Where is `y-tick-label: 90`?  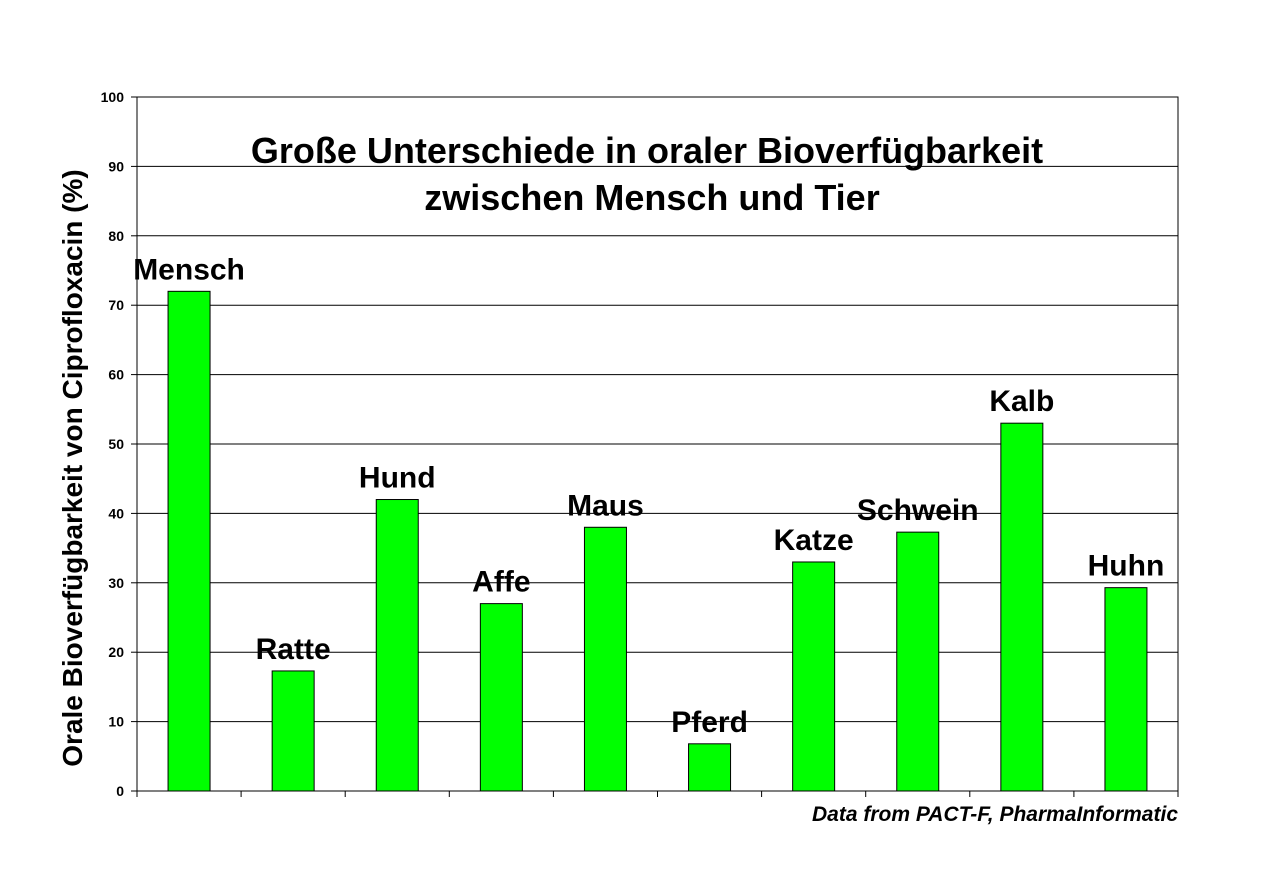
y-tick-label: 90 is located at coordinates (116, 166).